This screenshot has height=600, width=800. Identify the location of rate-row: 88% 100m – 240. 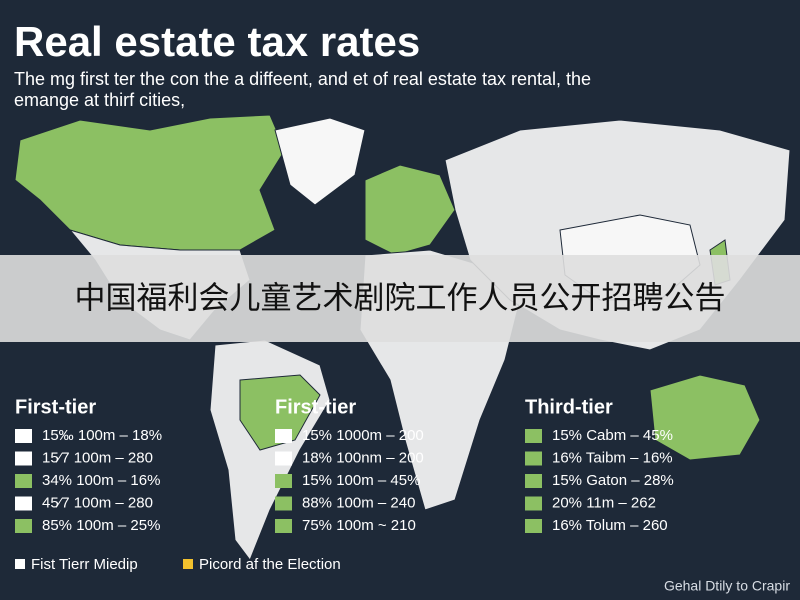
(358, 502).